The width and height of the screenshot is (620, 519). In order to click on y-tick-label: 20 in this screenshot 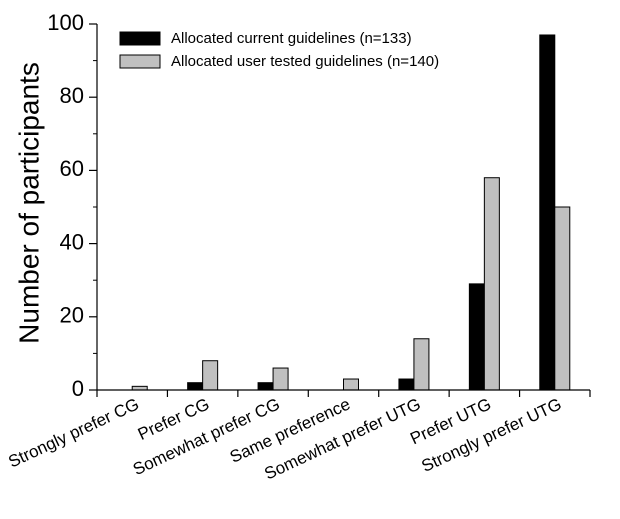, I will do `click(72, 315)`.